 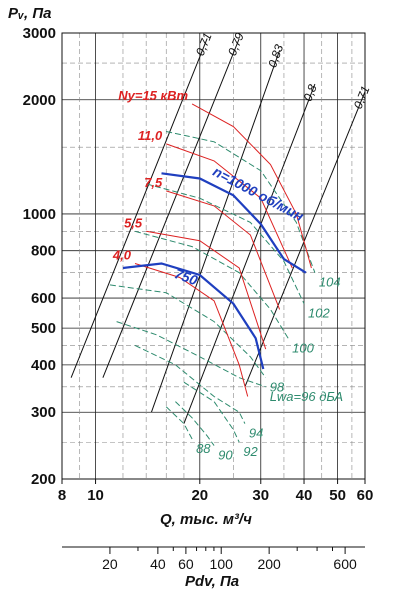 I want to click on x2-axis-label: Pdv, Па, so click(x=212, y=581).